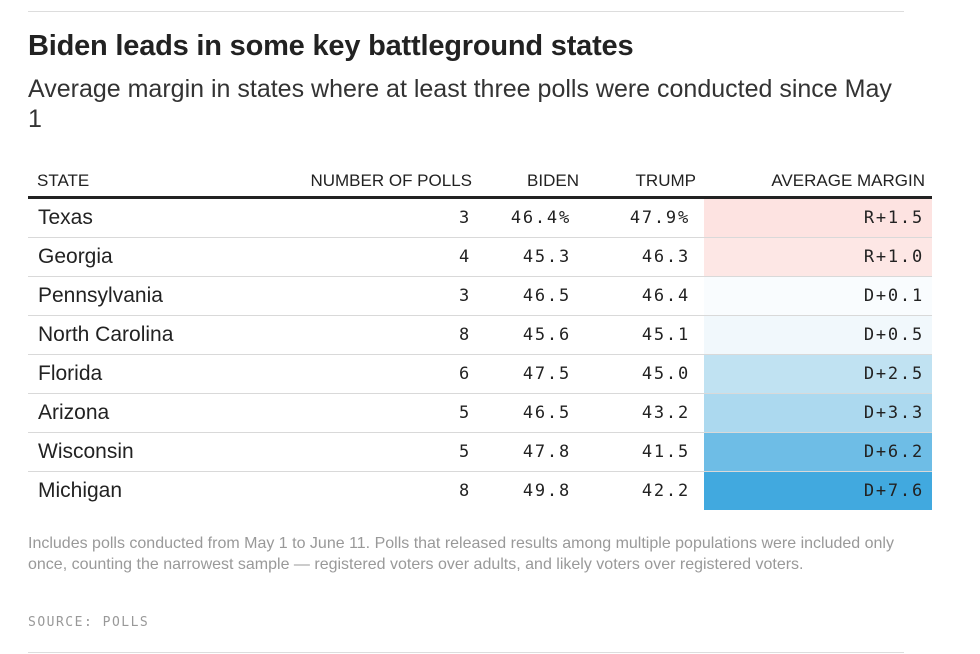 The width and height of the screenshot is (980, 654). I want to click on table-row: Wisconsin 5 47.8 41.5 D+6.2, so click(480, 452).